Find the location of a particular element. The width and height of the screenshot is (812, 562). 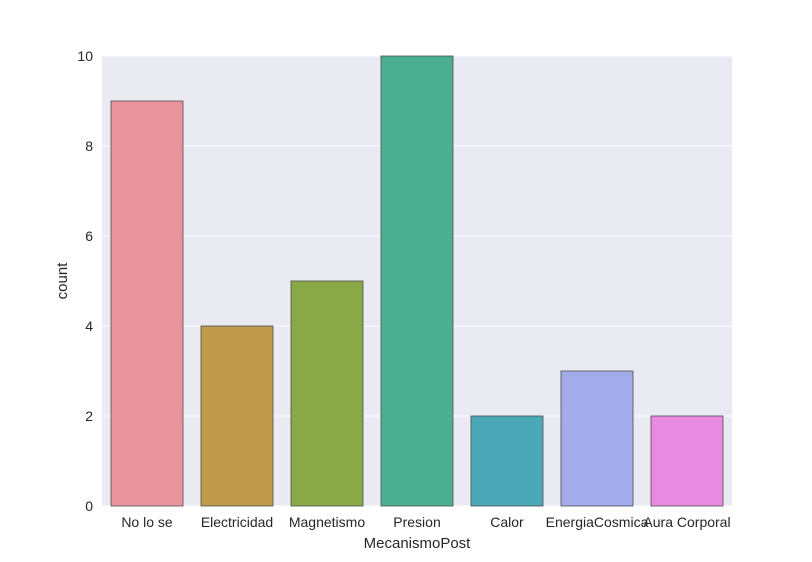

y-tick-label: 0 is located at coordinates (89, 506).